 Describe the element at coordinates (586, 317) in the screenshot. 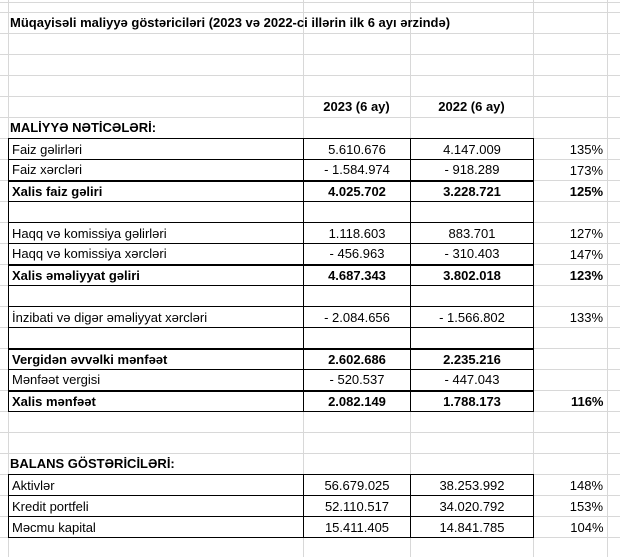

I see `cell-percent-change: 133%` at that location.